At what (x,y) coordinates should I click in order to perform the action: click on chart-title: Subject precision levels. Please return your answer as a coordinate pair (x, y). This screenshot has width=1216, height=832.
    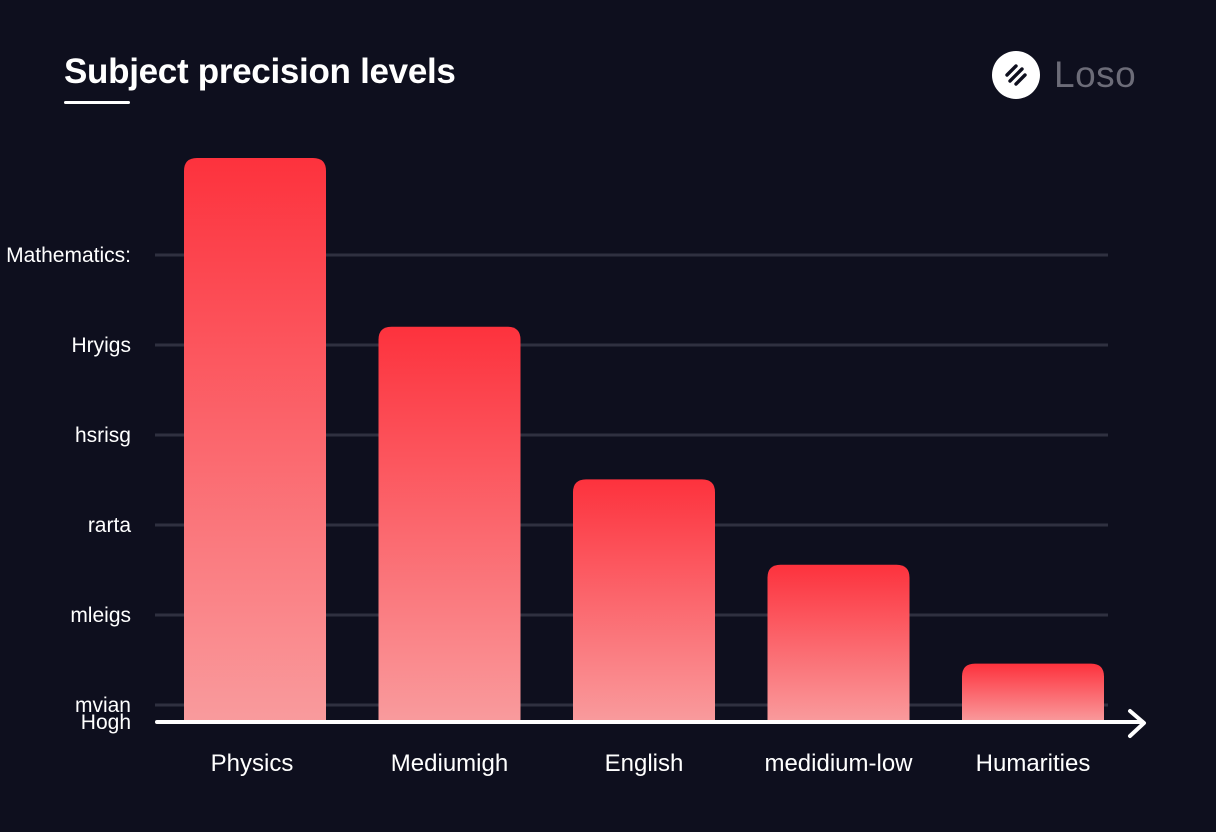
    Looking at the image, I should click on (260, 71).